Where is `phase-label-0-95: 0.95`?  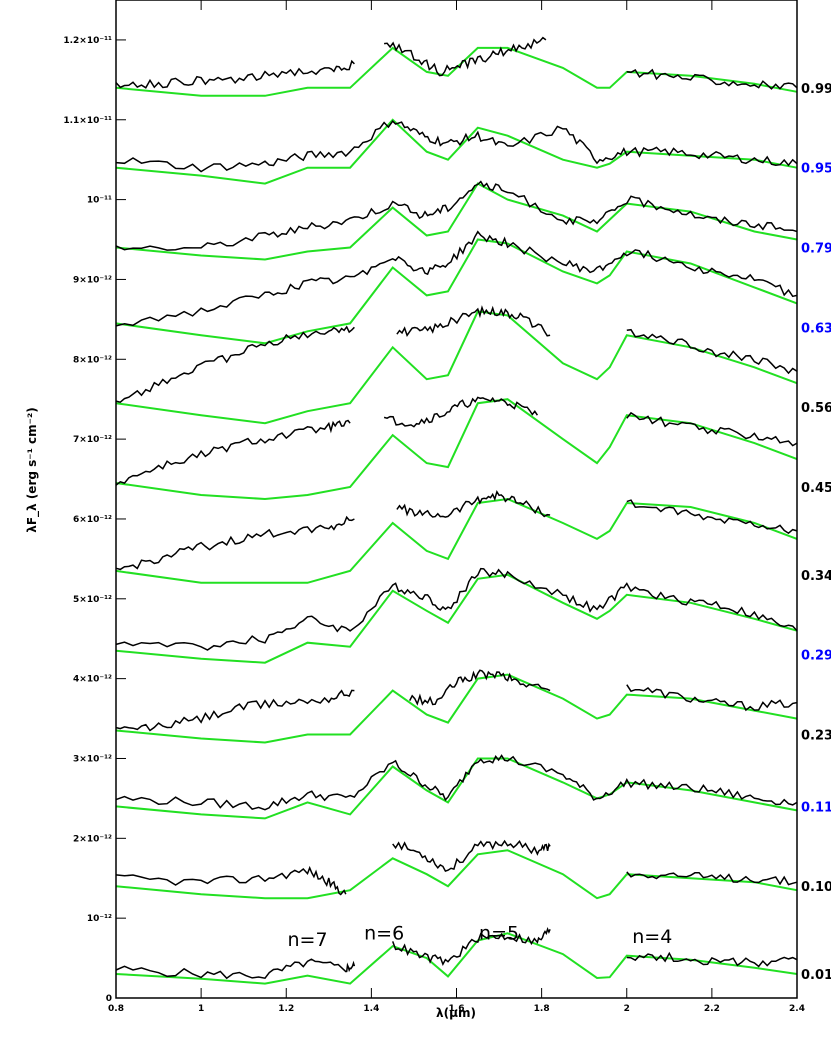
phase-label-0-95: 0.95 is located at coordinates (816, 169).